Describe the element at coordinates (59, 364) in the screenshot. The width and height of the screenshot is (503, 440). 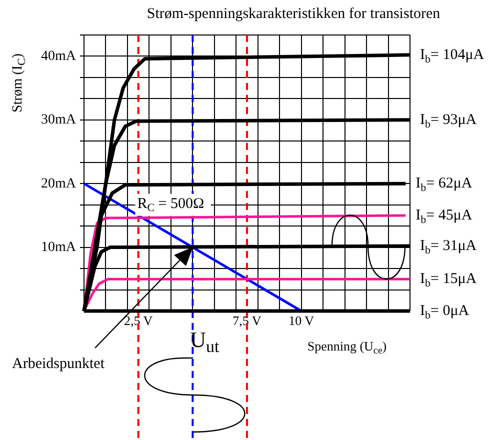
I see `text: Arbeidspunktet` at that location.